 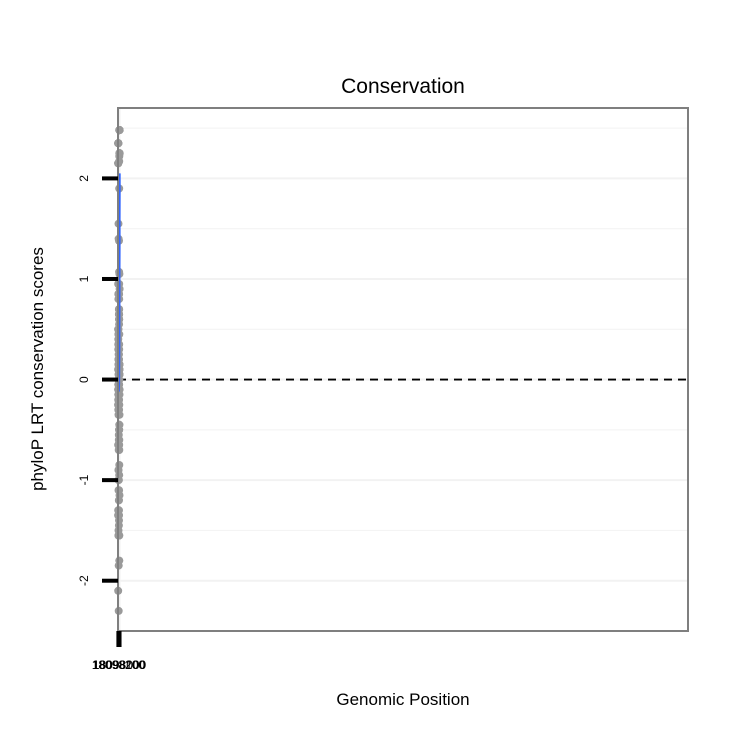 What do you see at coordinates (84, 178) in the screenshot?
I see `y-tick-label: 2` at bounding box center [84, 178].